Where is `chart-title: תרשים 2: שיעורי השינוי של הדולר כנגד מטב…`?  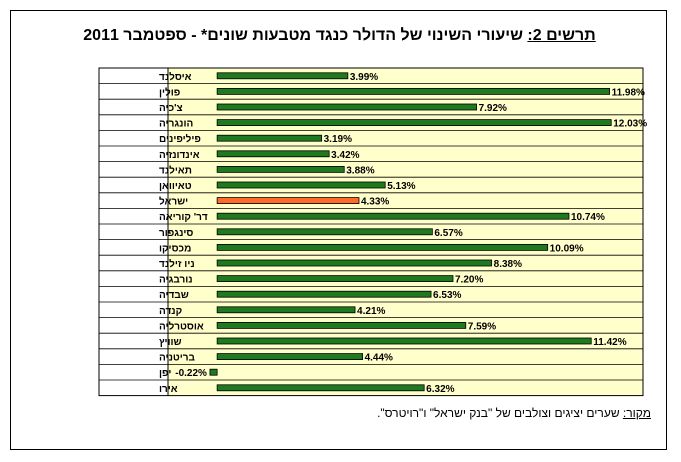 chart-title: תרשים 2: שיעורי השינוי של הדולר כנגד מטב… is located at coordinates (339, 36).